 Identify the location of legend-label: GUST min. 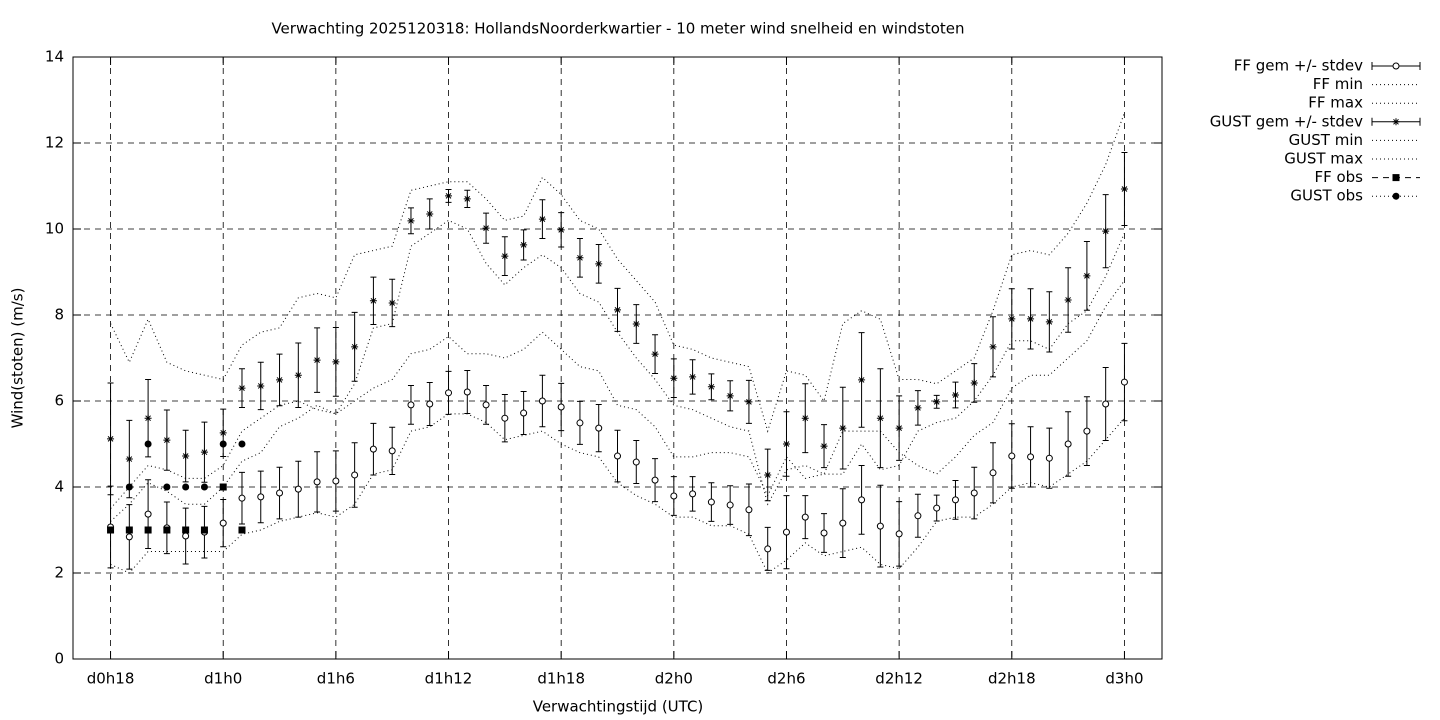
(1326, 140).